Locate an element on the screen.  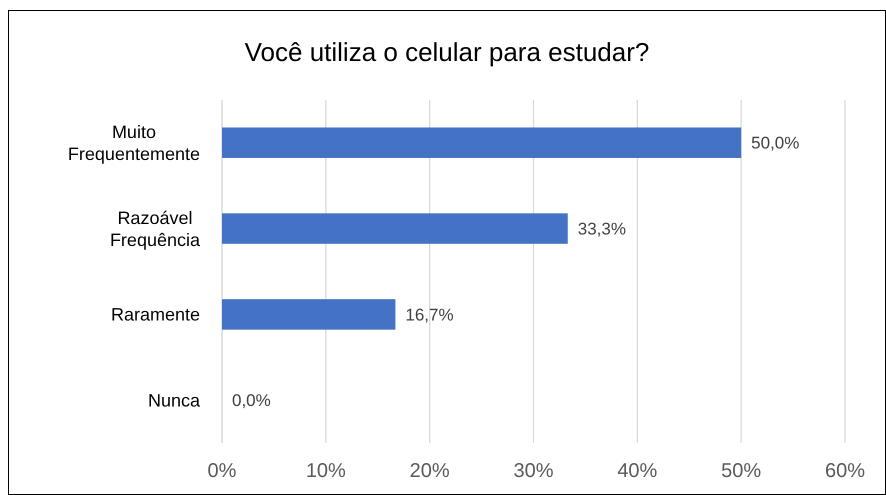
data-label: 0,0% is located at coordinates (251, 400).